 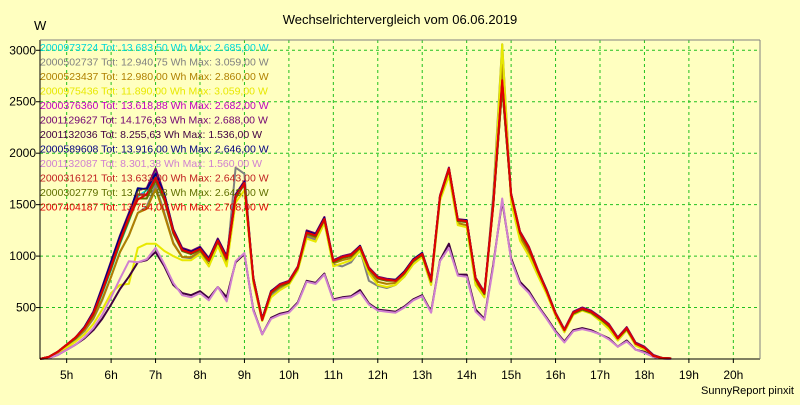 I want to click on footer-label: SunnyReport pinxit, so click(x=747, y=391).